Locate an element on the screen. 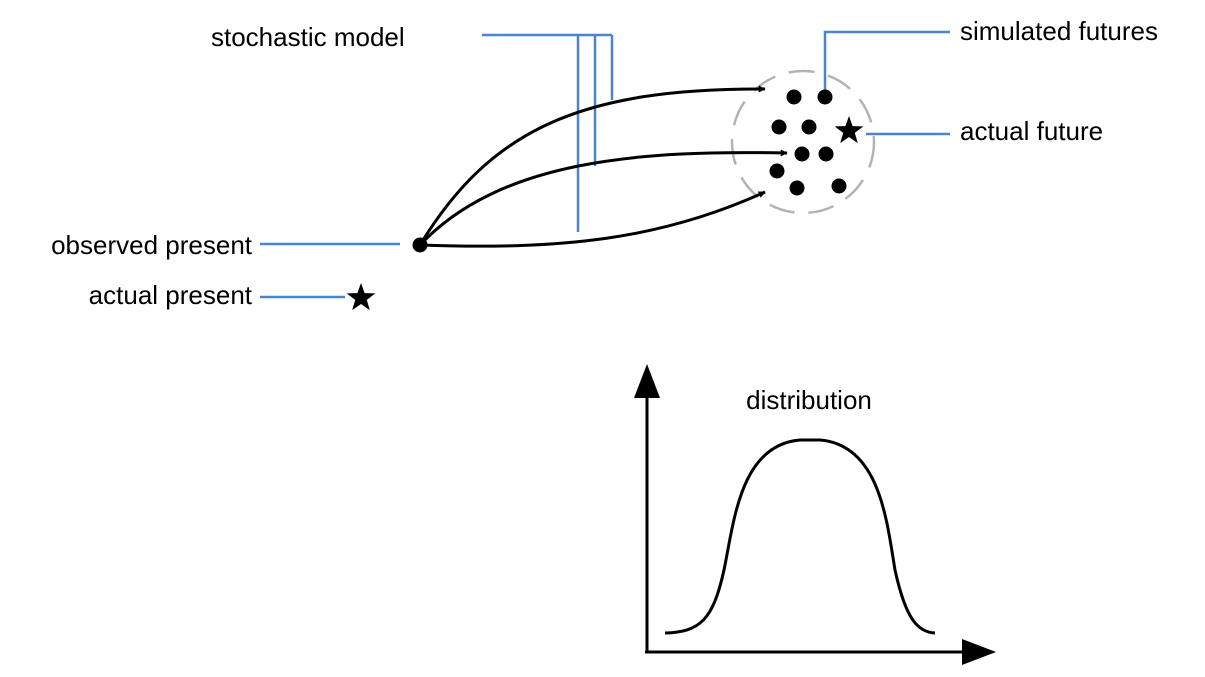 The image size is (1205, 677). stochastic-model-label: stochastic model is located at coordinates (308, 37).